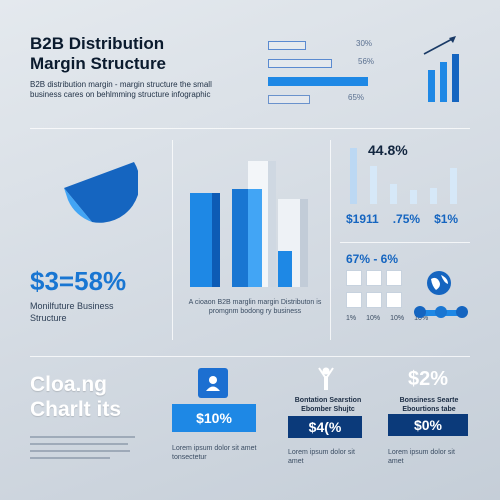  I want to click on title-line-1: B2B Distribution, so click(97, 43).